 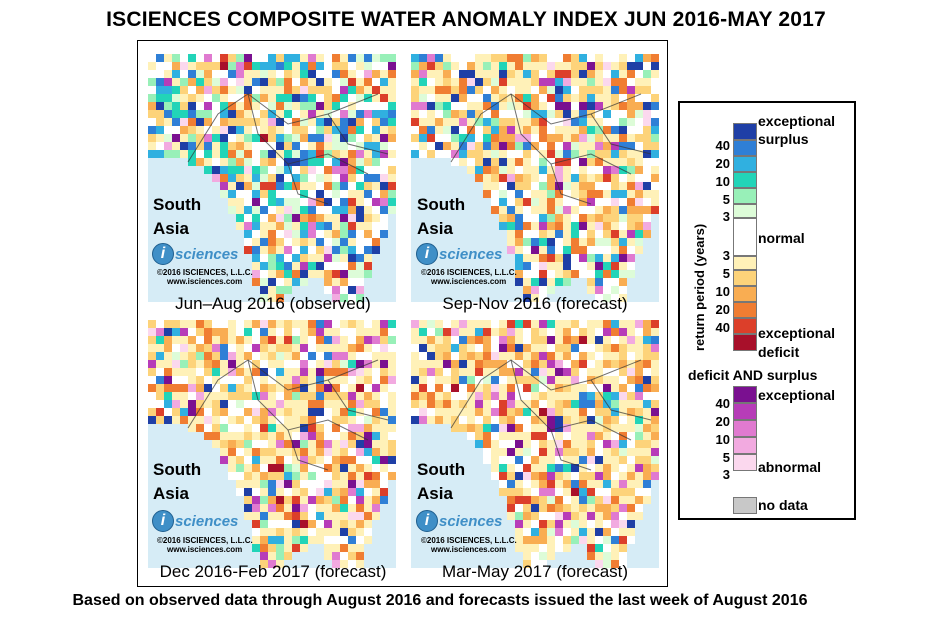 I want to click on caption-mar-may-2017: Mar-May 2017 (forecast), so click(x=535, y=571).